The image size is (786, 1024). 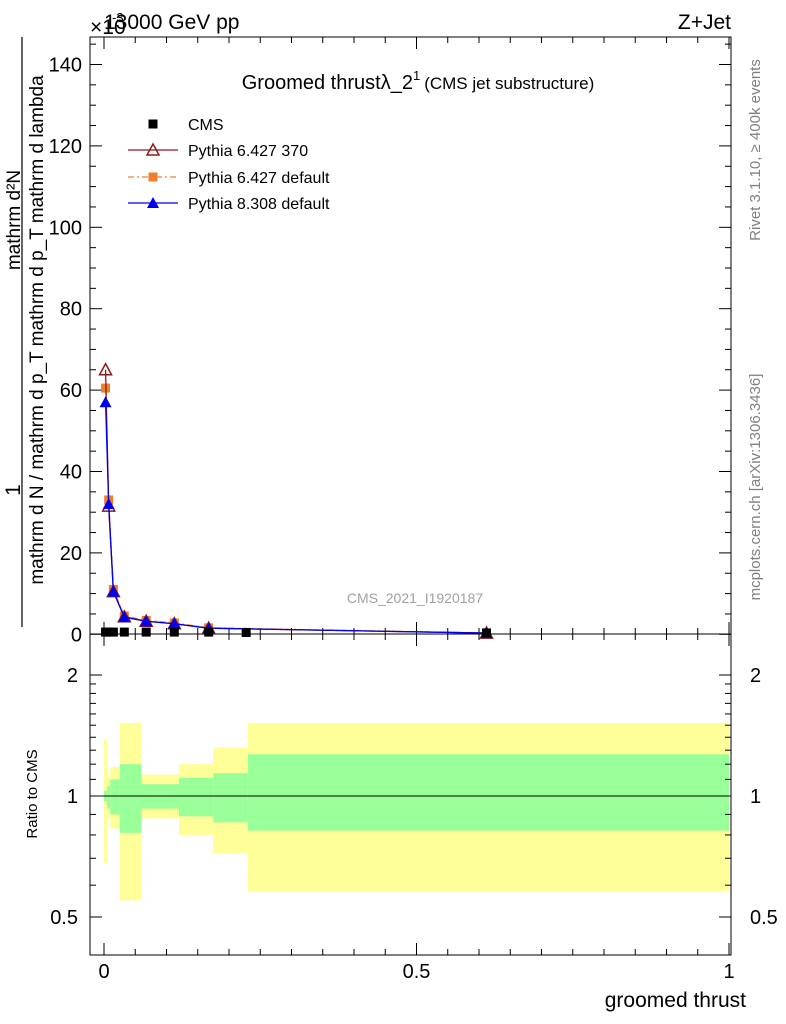 What do you see at coordinates (755, 676) in the screenshot?
I see `ratio-y-tick-label-right: 2` at bounding box center [755, 676].